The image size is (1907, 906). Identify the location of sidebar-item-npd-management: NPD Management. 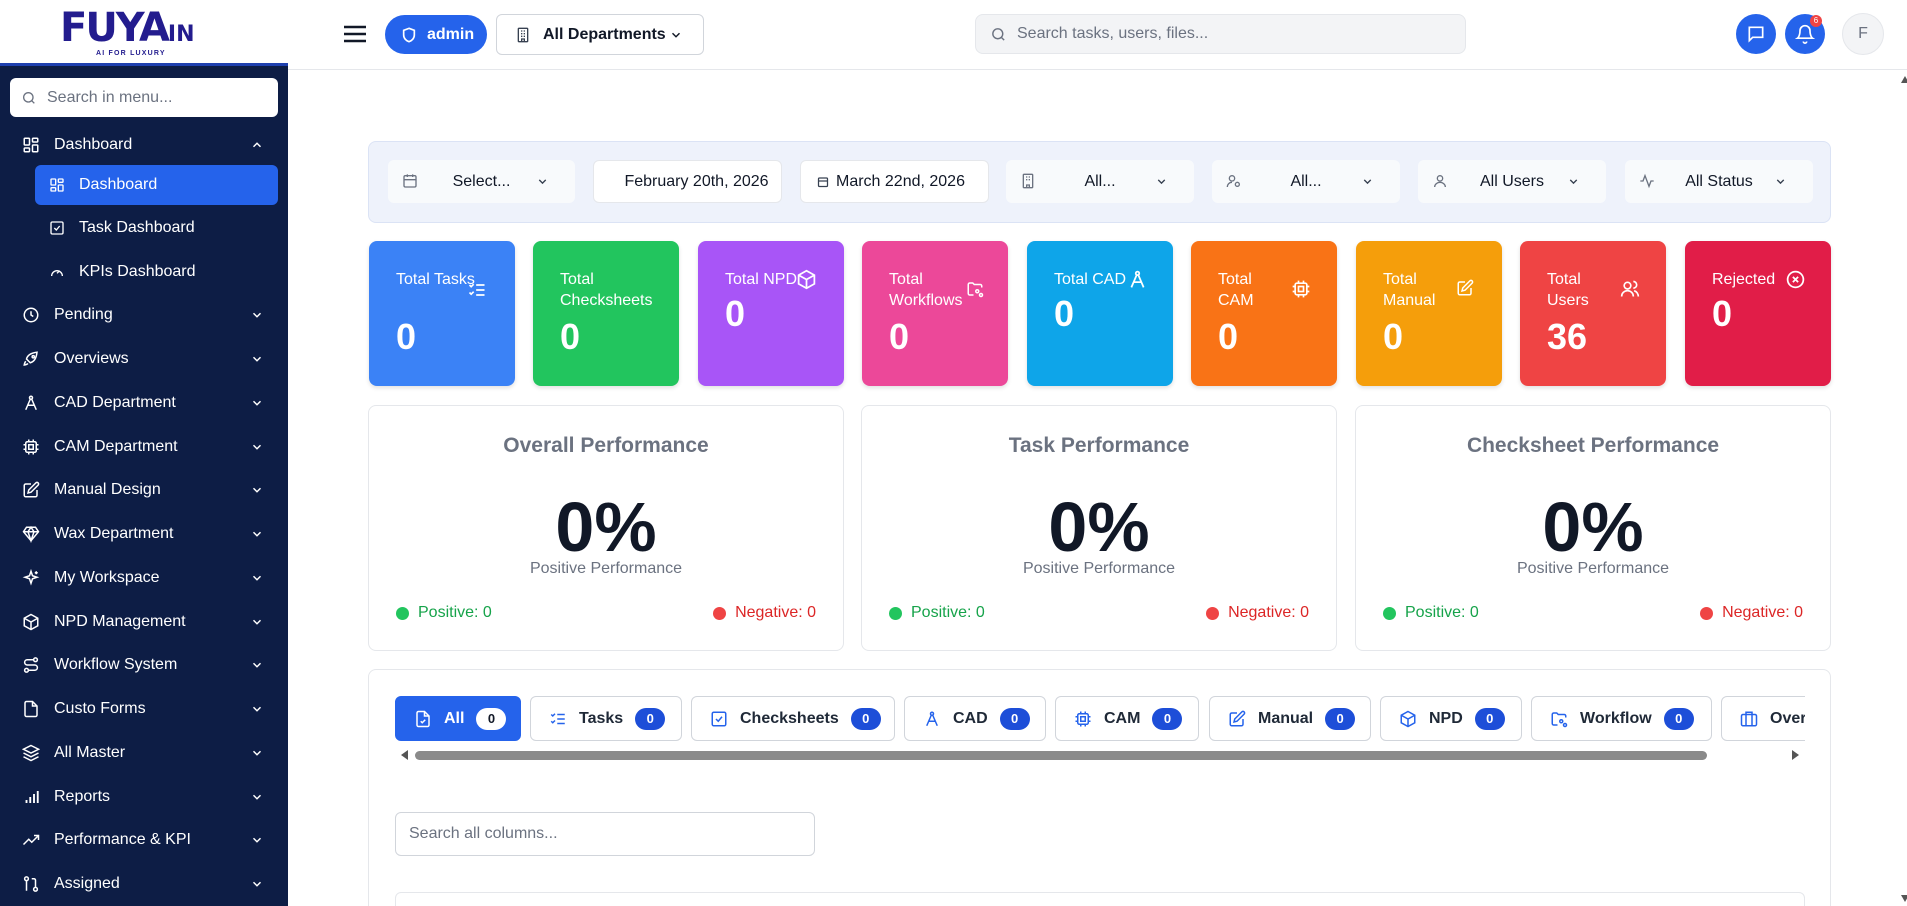
(144, 622).